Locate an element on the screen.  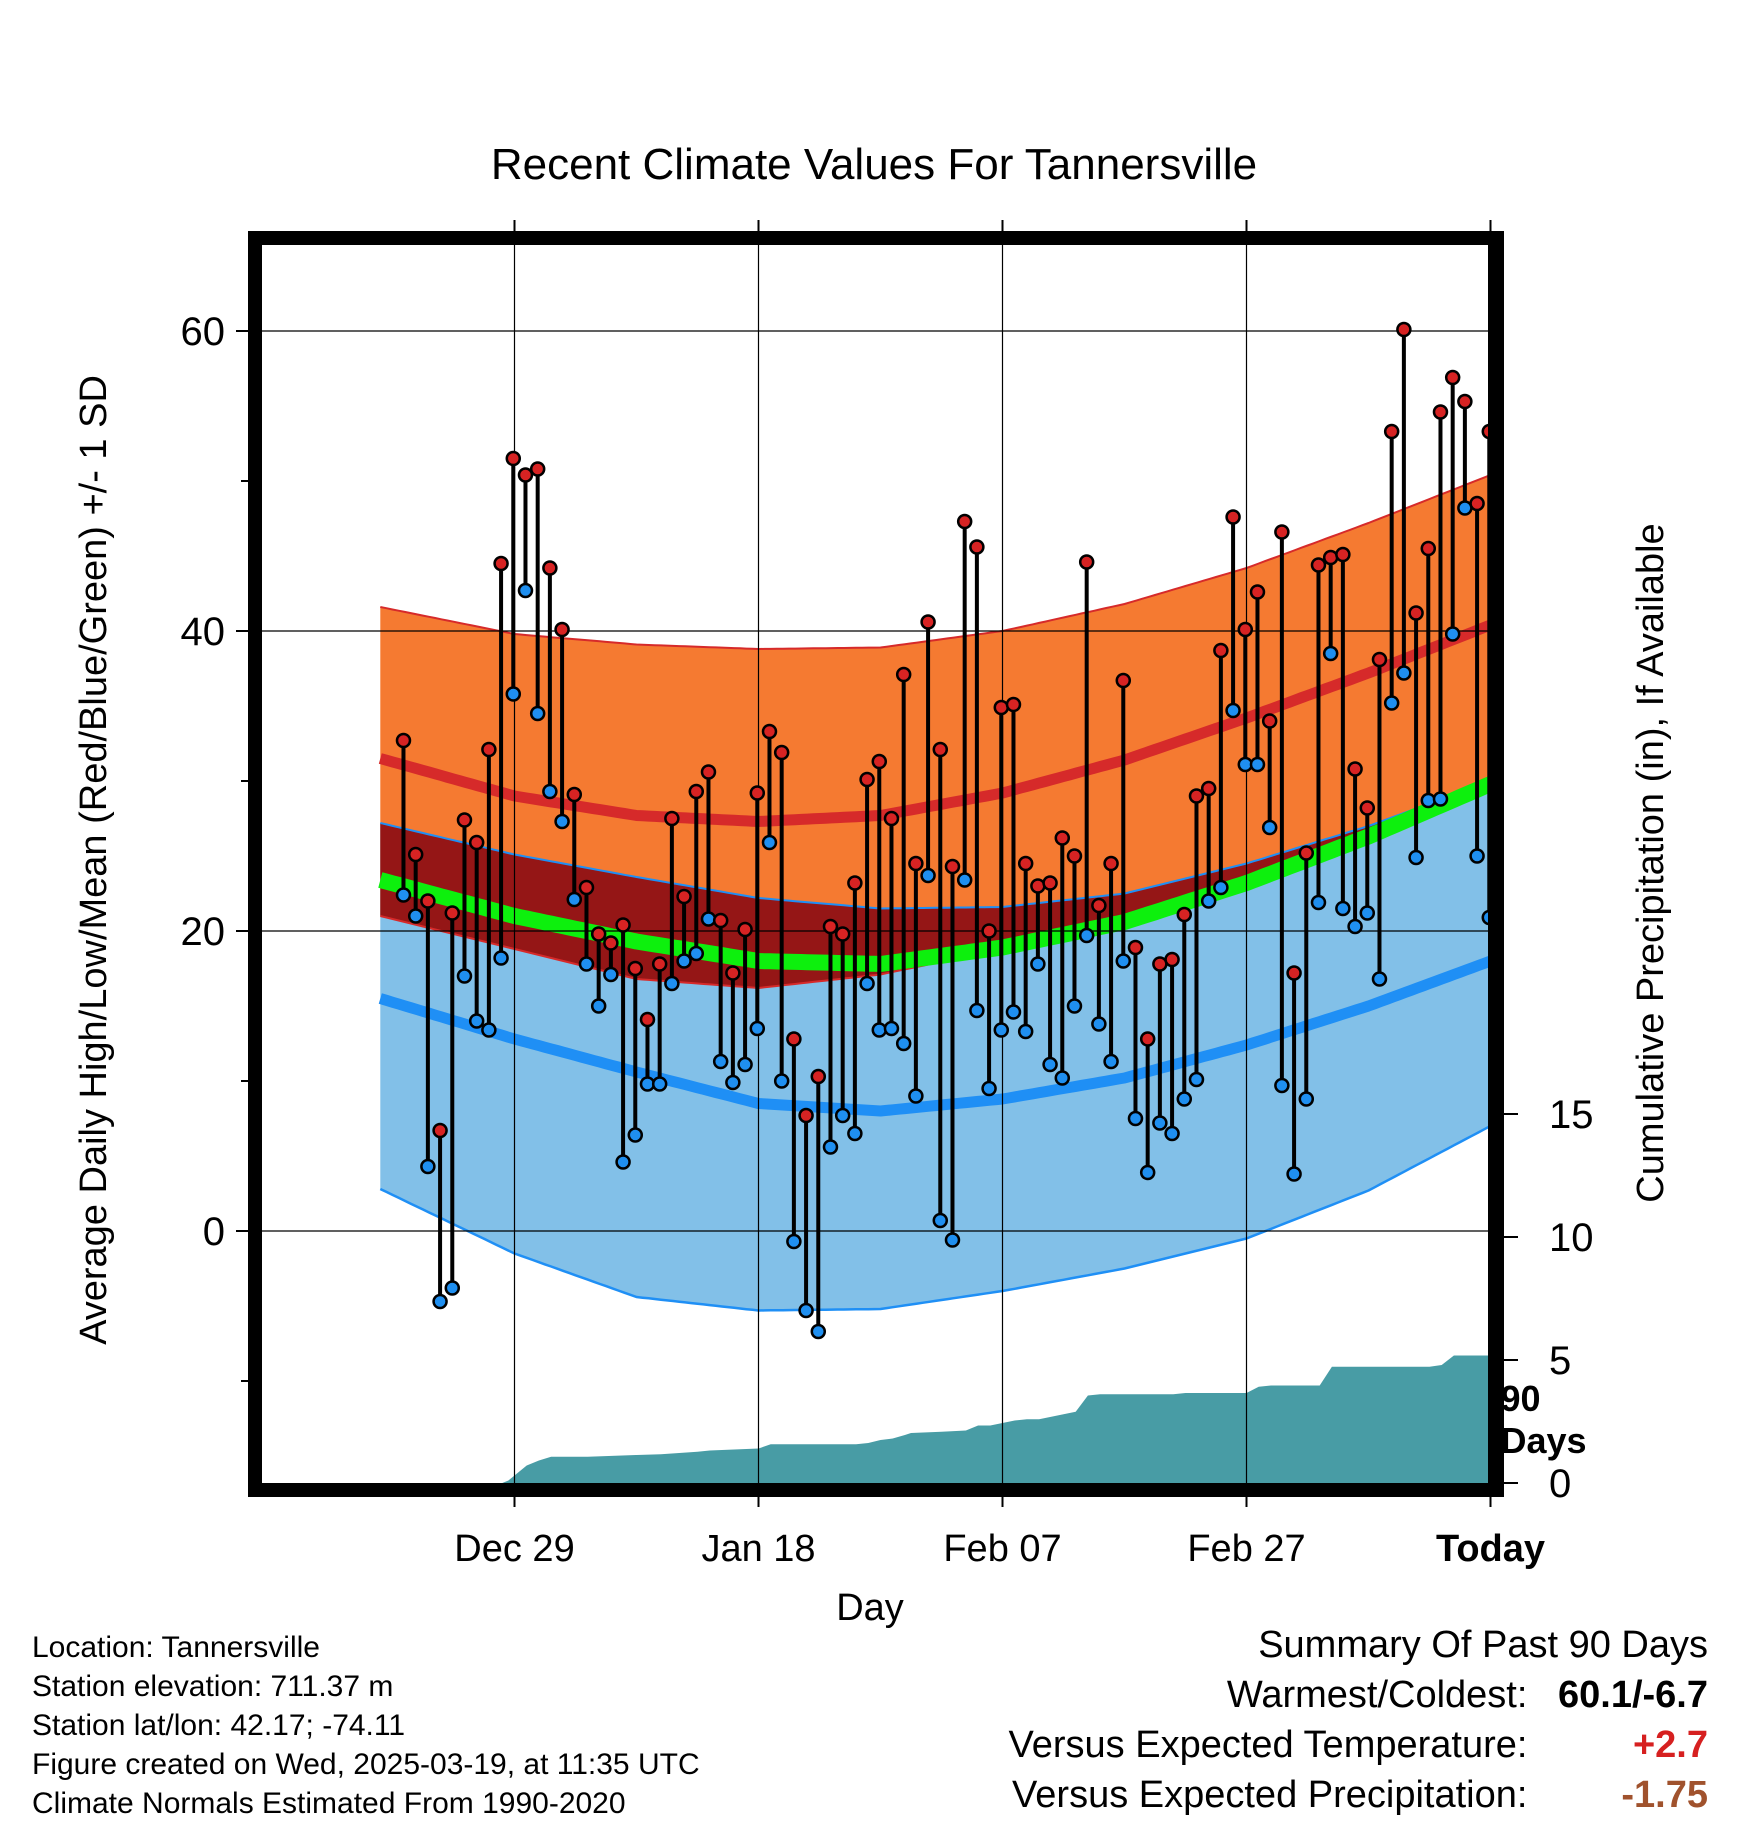
chart-title: Recent Climate Values For Tannersville is located at coordinates (874, 164).